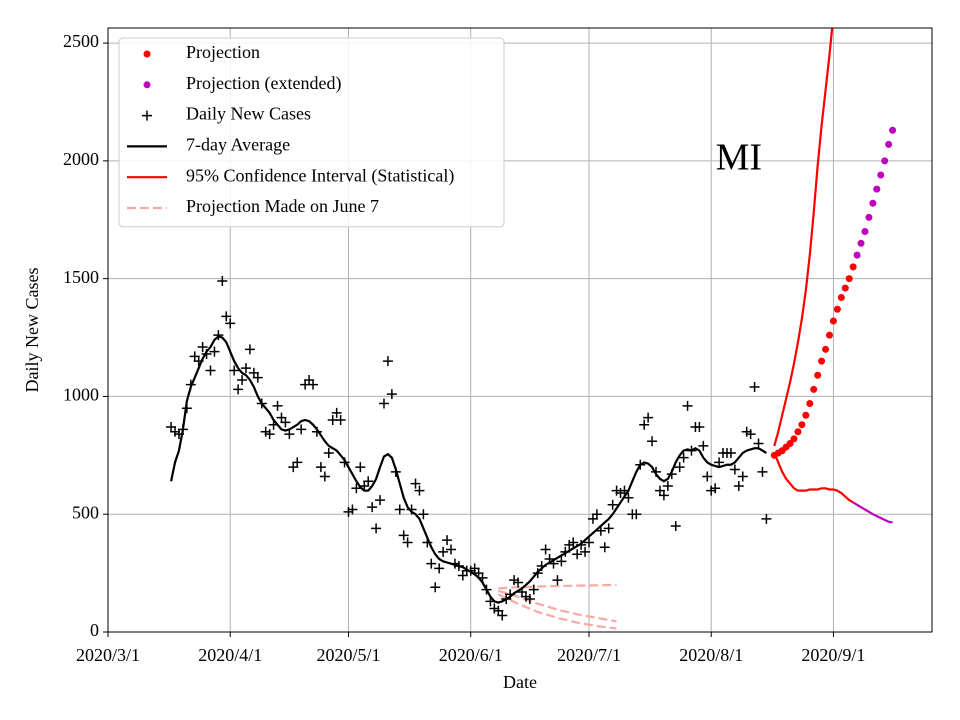 The height and width of the screenshot is (720, 960). What do you see at coordinates (108, 655) in the screenshot?
I see `x-tick-label: 2020/3/1` at bounding box center [108, 655].